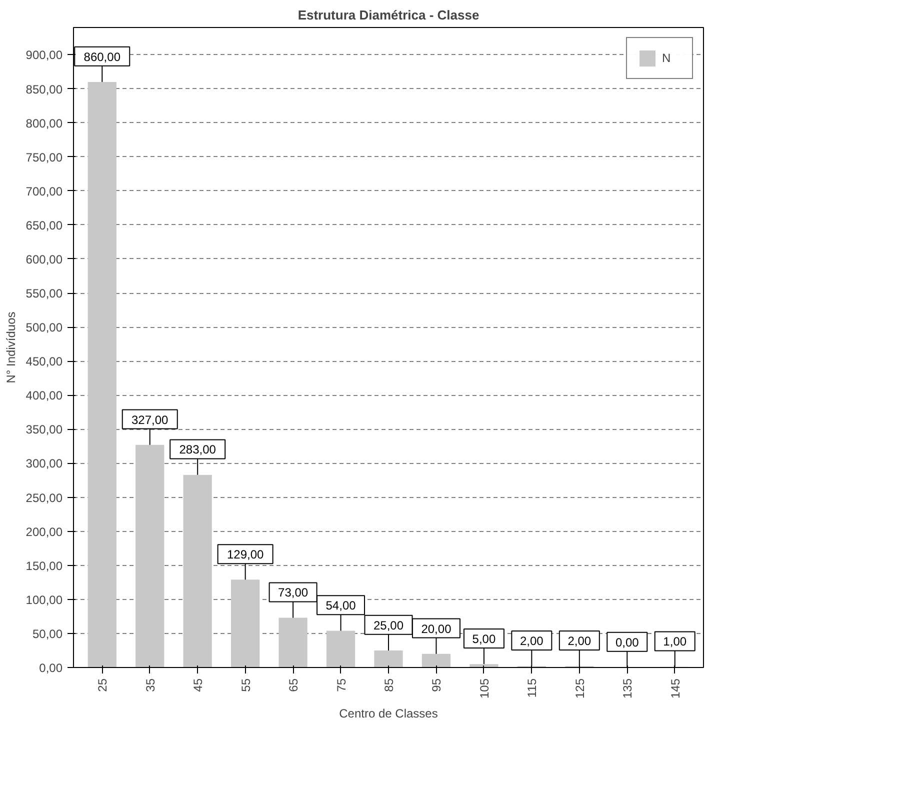  I want to click on x-tick-label: 145, so click(675, 688).